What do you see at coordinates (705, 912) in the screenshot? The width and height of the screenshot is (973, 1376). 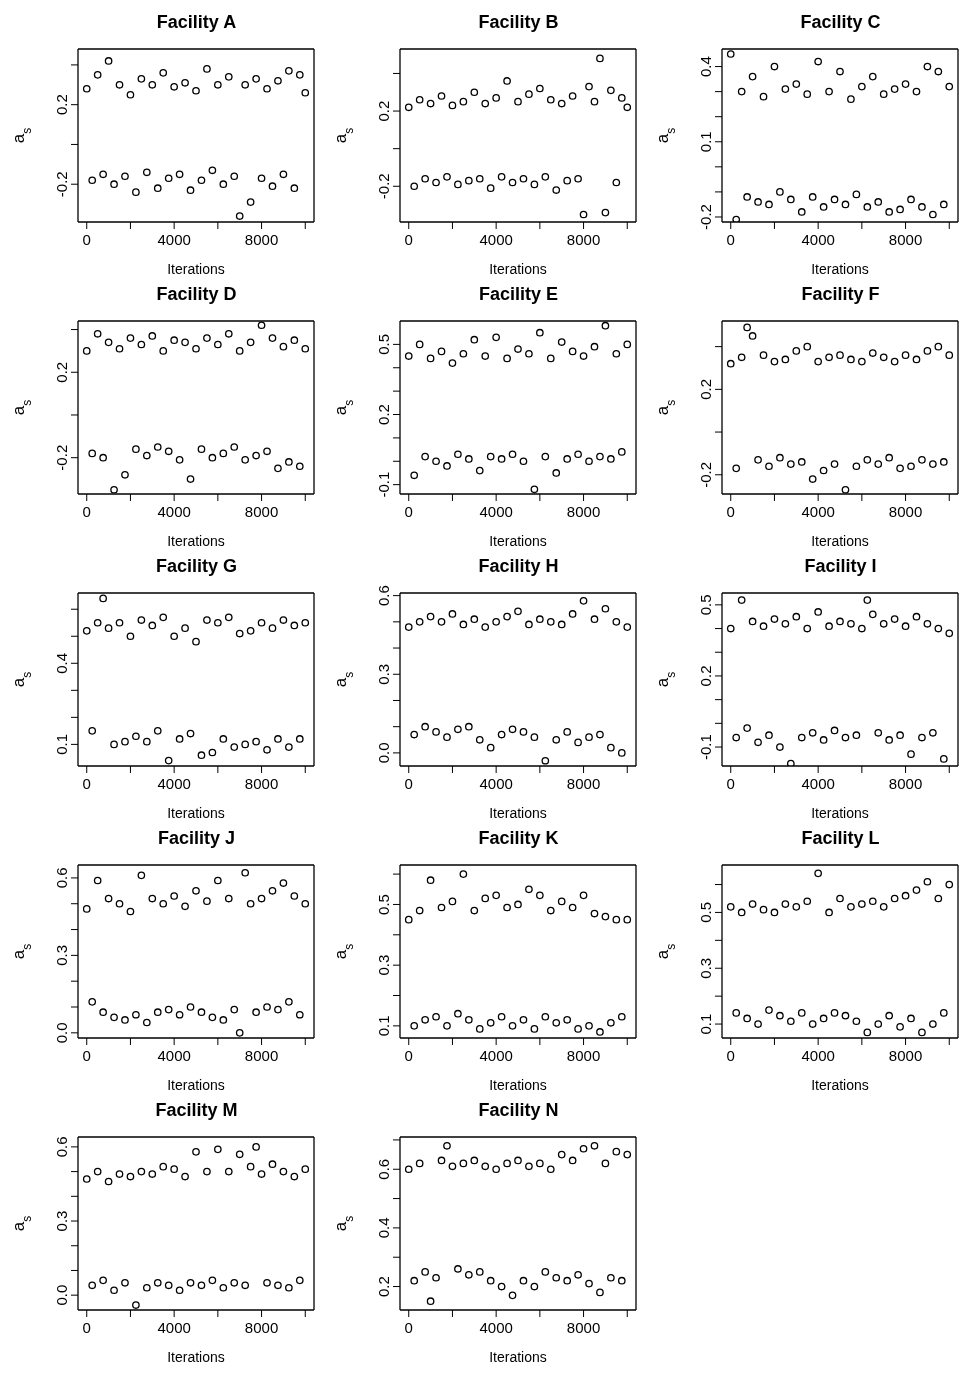 I see `y-tick-label: 0.5` at bounding box center [705, 912].